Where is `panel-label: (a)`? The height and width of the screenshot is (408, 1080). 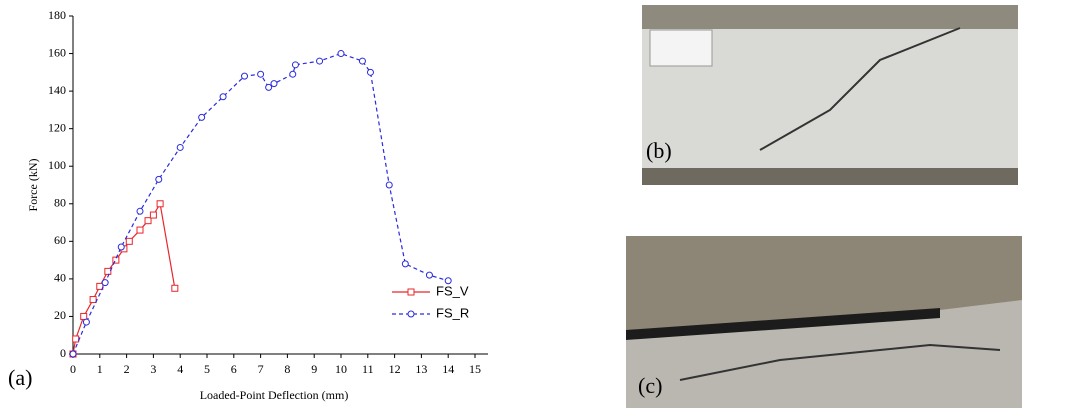 panel-label: (a) is located at coordinates (20, 377).